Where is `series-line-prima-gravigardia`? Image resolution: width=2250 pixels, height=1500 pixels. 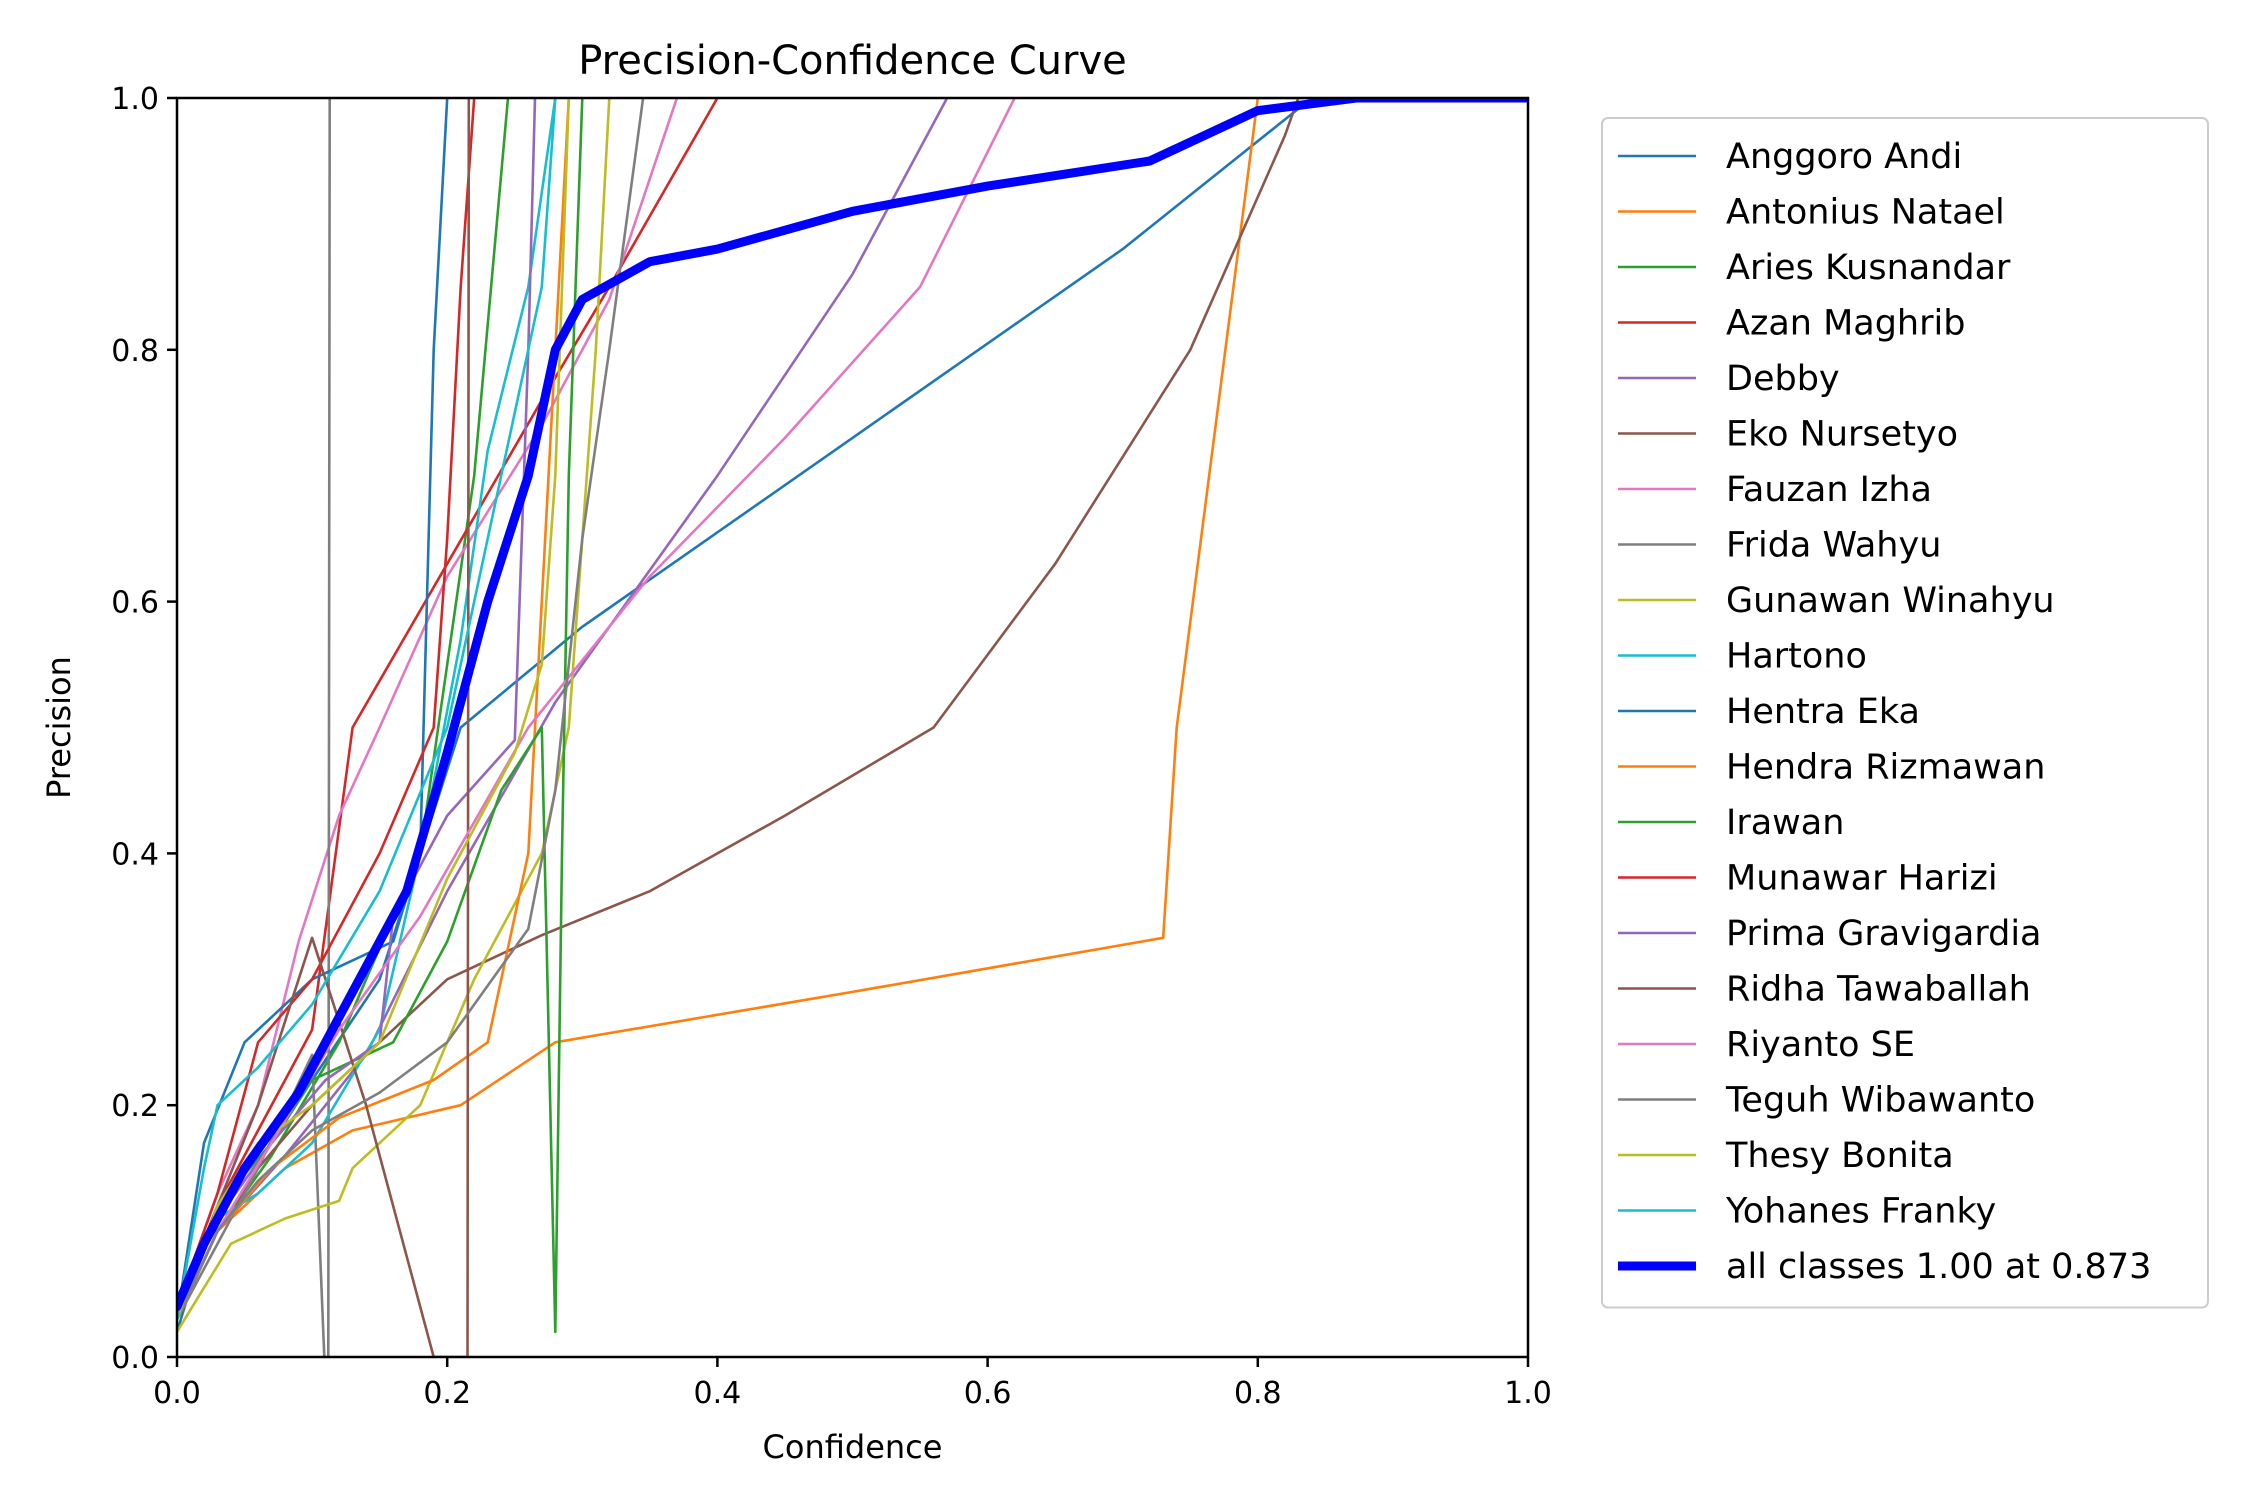
series-line-prima-gravigardia is located at coordinates (357, 709).